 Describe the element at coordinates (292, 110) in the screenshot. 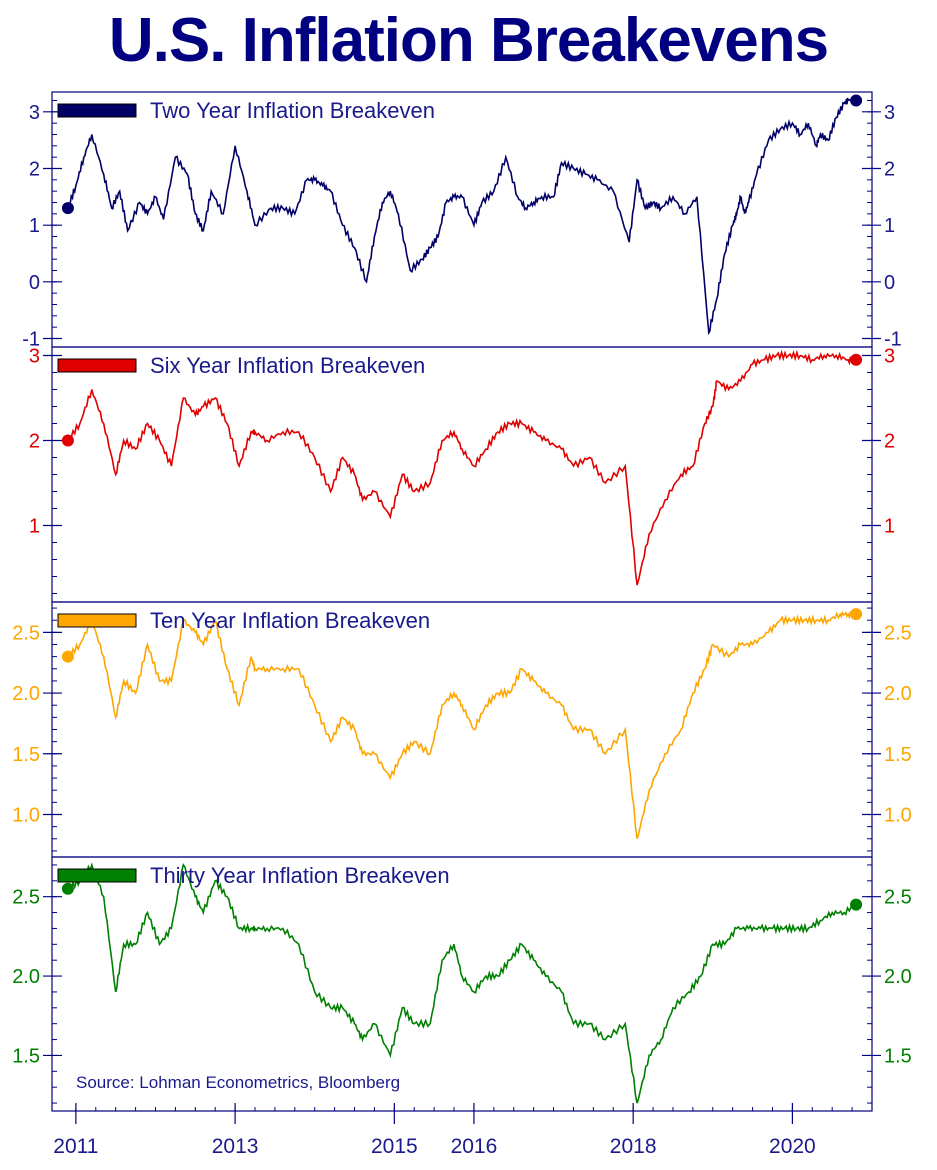

I see `two-year-legend-label: Two Year Inflation Breakeven` at that location.